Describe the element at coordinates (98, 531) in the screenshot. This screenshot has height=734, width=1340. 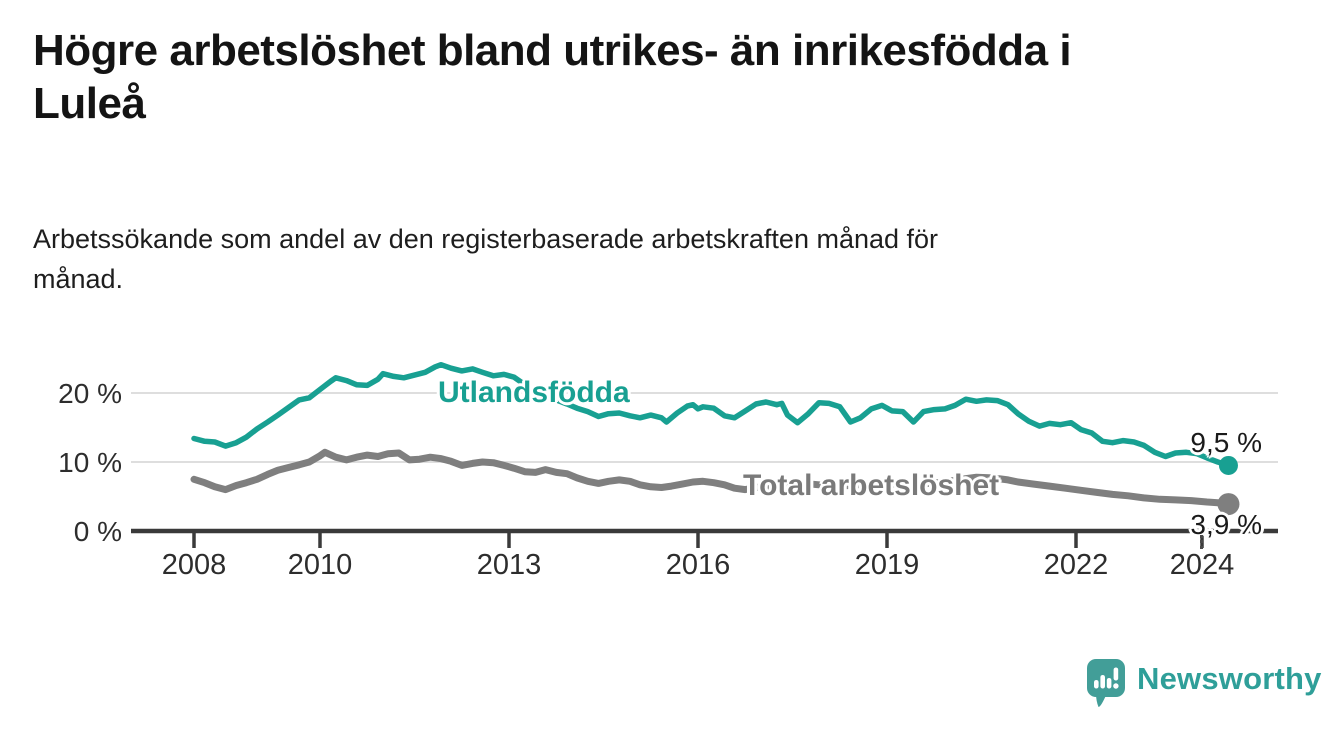
I see `y-tick-label-0: 0 %` at that location.